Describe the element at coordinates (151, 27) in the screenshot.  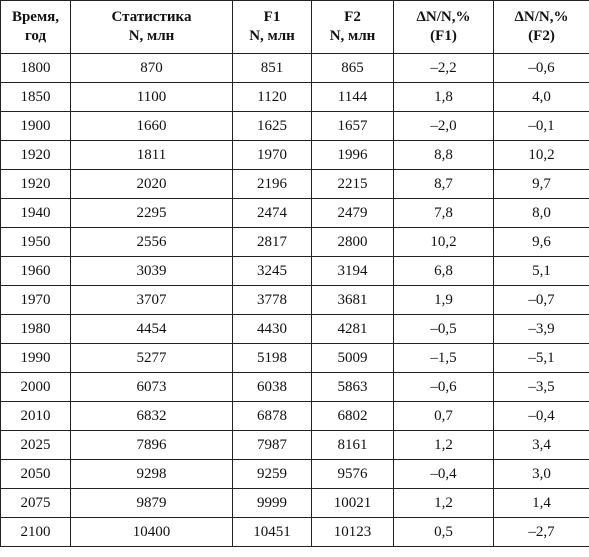
I see `header-statistics: Статистика N, млн` at that location.